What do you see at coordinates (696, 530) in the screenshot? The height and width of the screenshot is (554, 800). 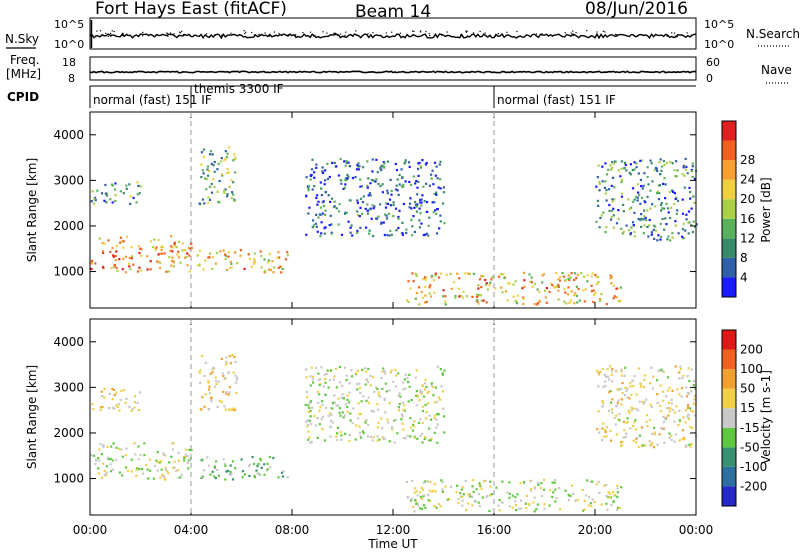 I see `x-tick-label: 00:00` at bounding box center [696, 530].